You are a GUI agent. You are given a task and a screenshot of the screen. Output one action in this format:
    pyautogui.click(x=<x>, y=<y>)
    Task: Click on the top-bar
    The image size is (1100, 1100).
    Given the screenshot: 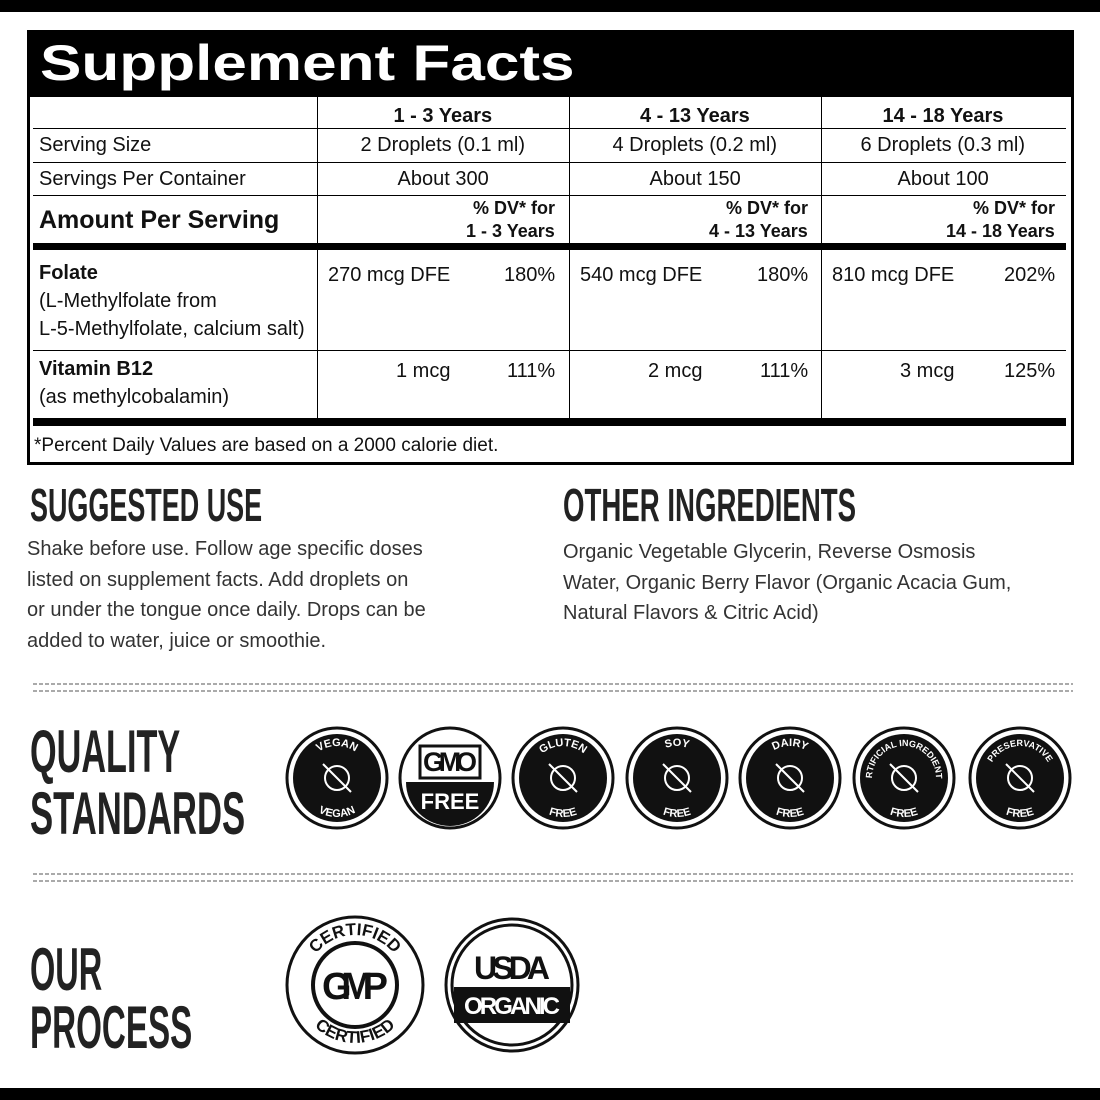 What is the action you would take?
    pyautogui.click(x=550, y=6)
    